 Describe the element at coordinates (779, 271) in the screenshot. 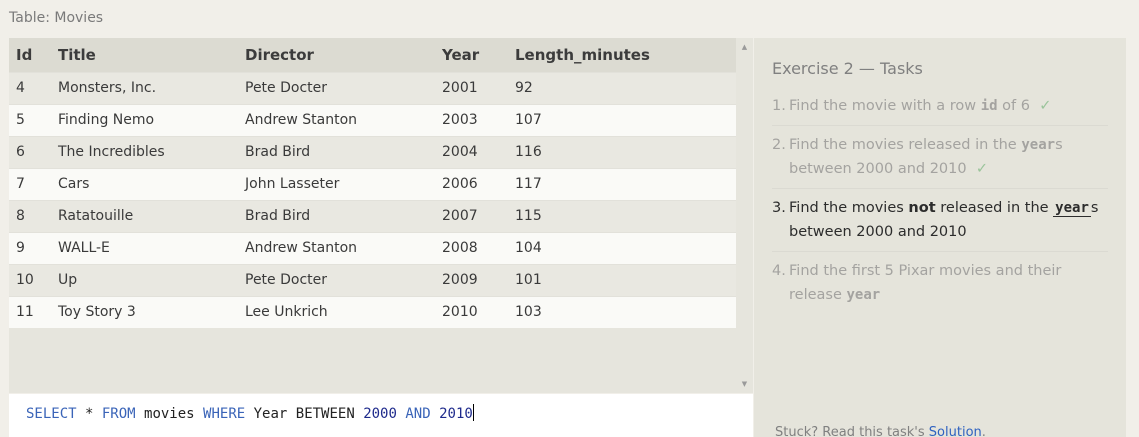

I see `task-number: 4.` at that location.